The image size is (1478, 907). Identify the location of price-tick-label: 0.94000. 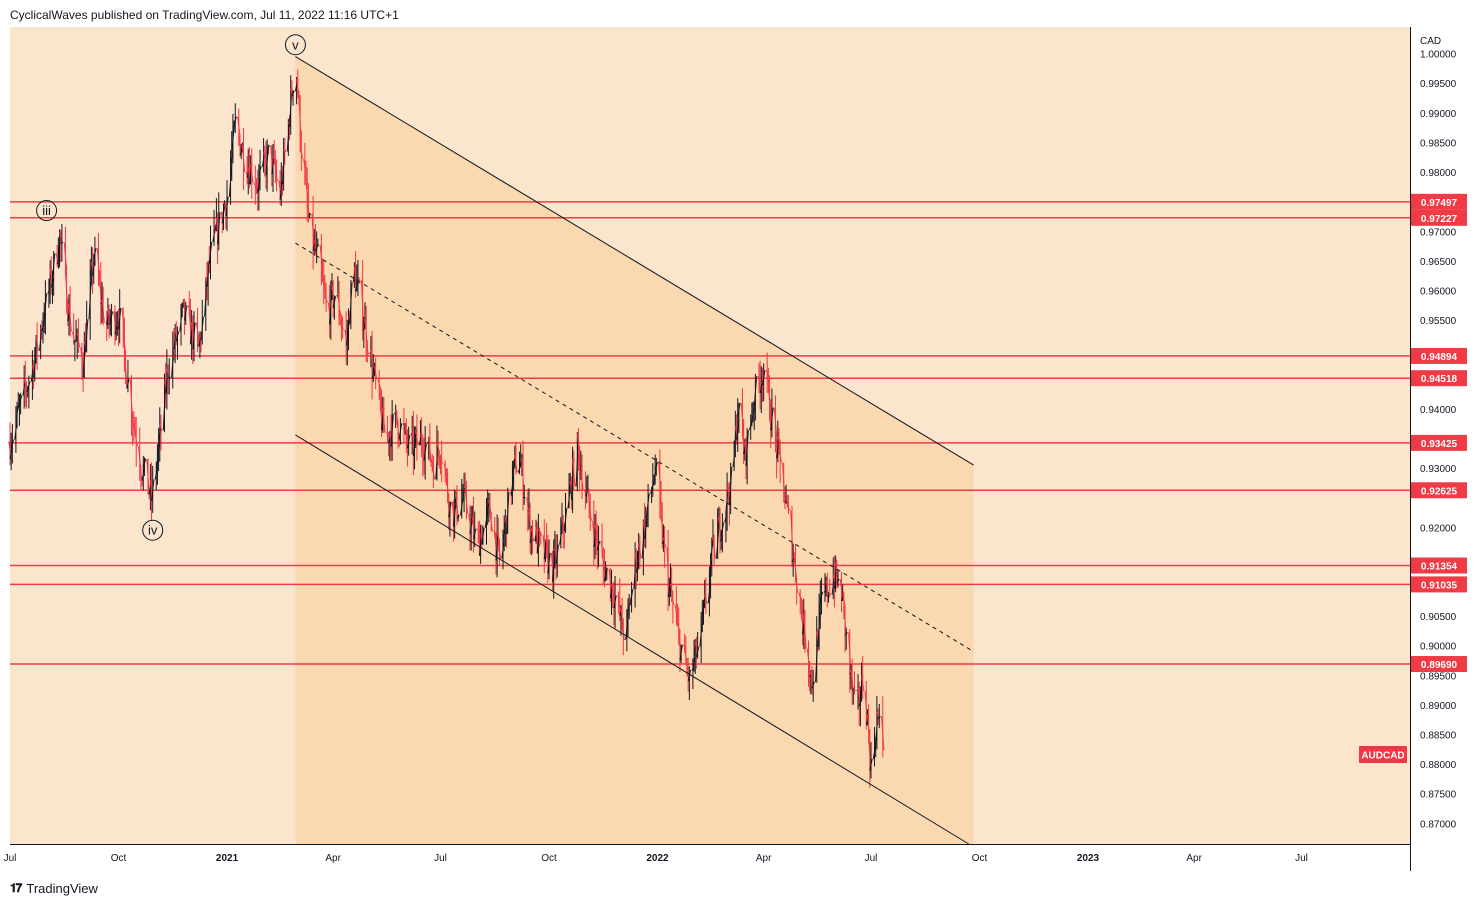
(1438, 410).